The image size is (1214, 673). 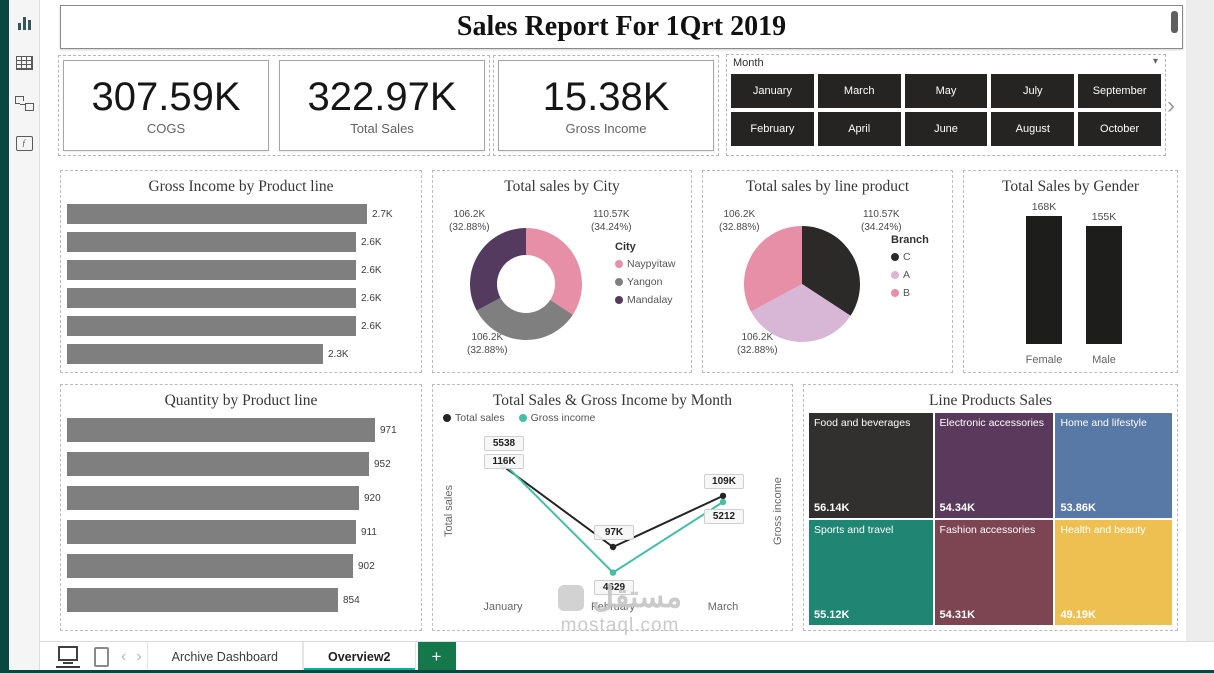 I want to click on legend-item-yangon: Yangon, so click(x=645, y=282).